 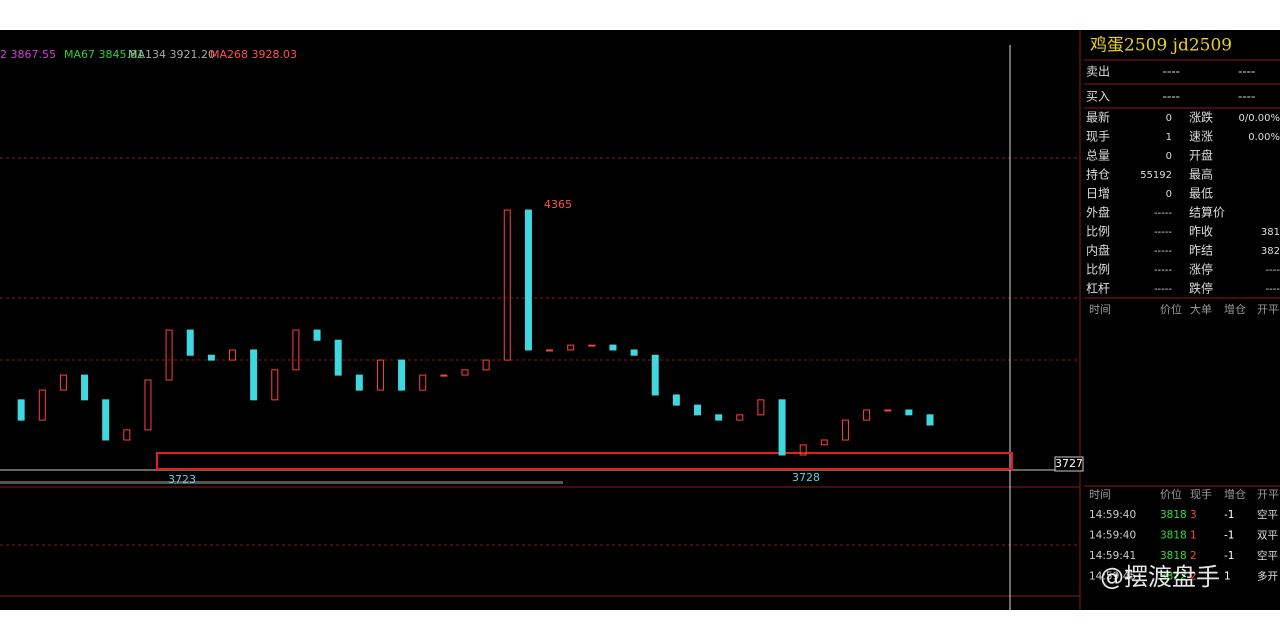 I want to click on quote-value: 381, so click(x=1270, y=232).